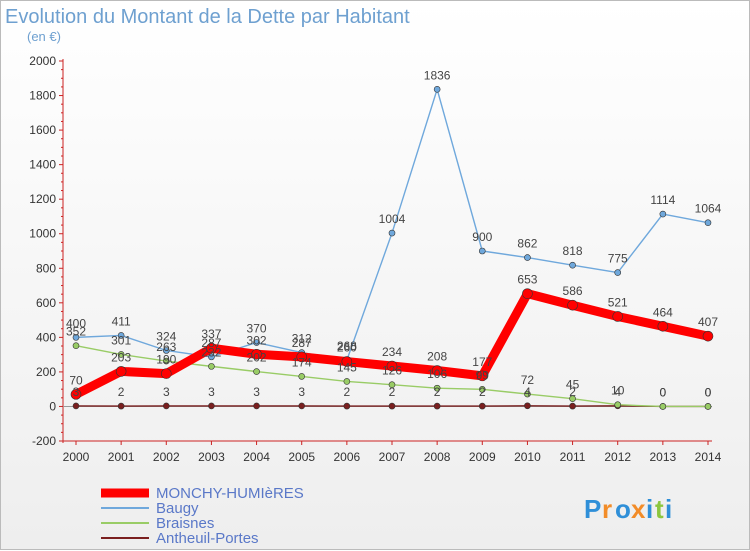 The height and width of the screenshot is (551, 750). Describe the element at coordinates (437, 357) in the screenshot. I see `data-label: 208` at that location.